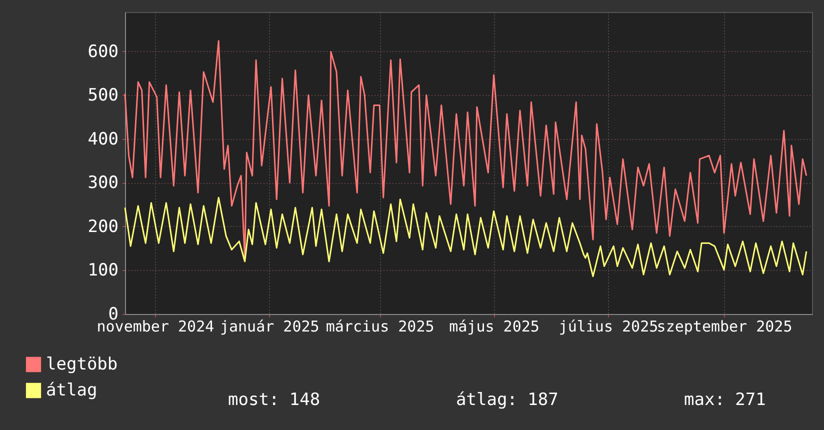  Describe the element at coordinates (82, 364) in the screenshot. I see `legend-label: legtöbb` at that location.